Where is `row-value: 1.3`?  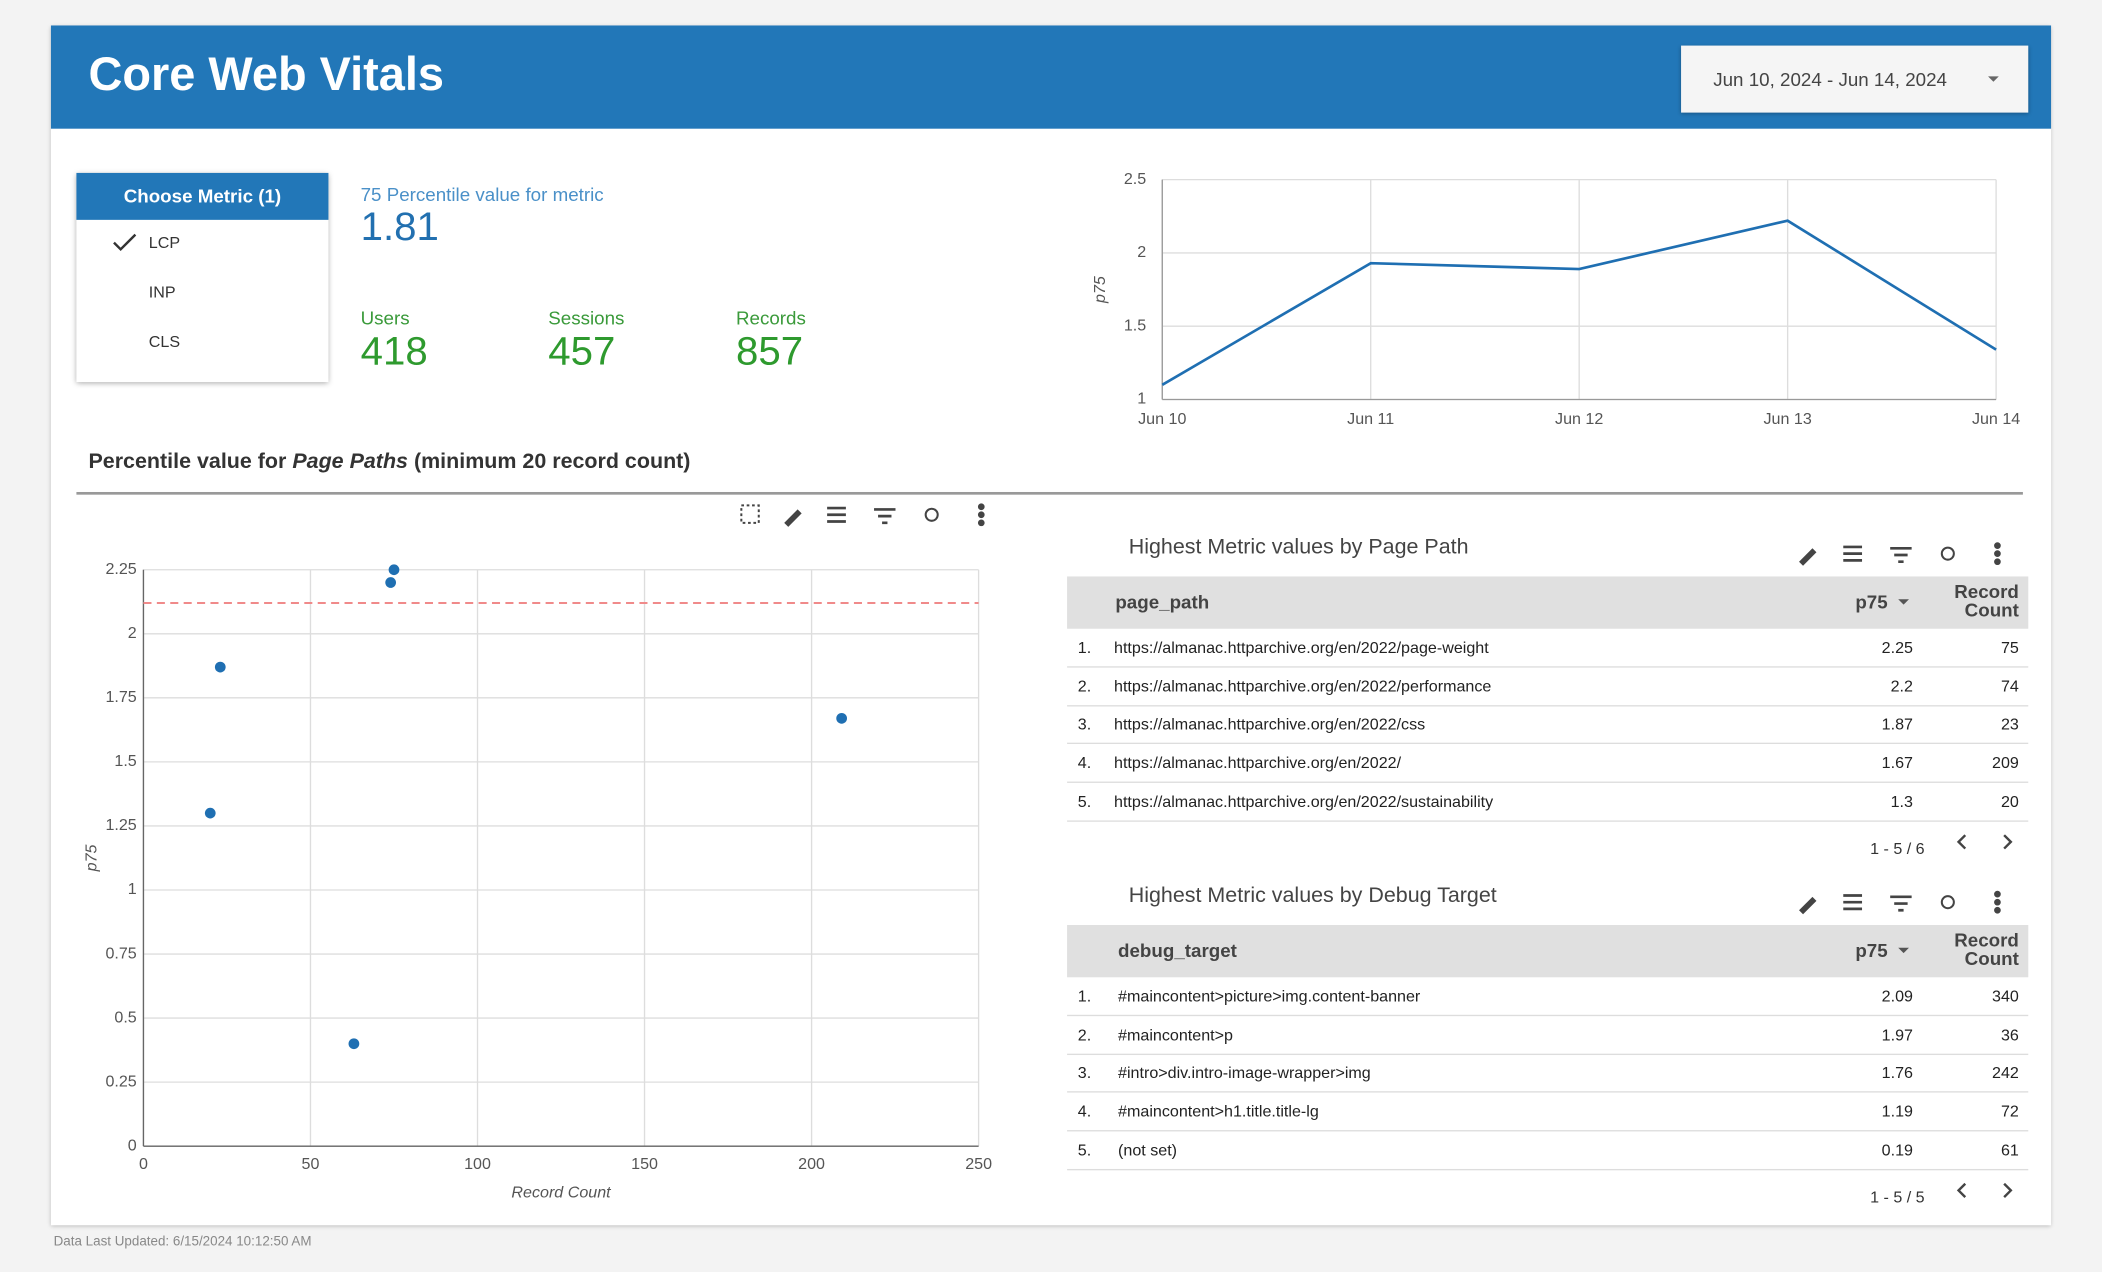
row-value: 1.3 is located at coordinates (1901, 801).